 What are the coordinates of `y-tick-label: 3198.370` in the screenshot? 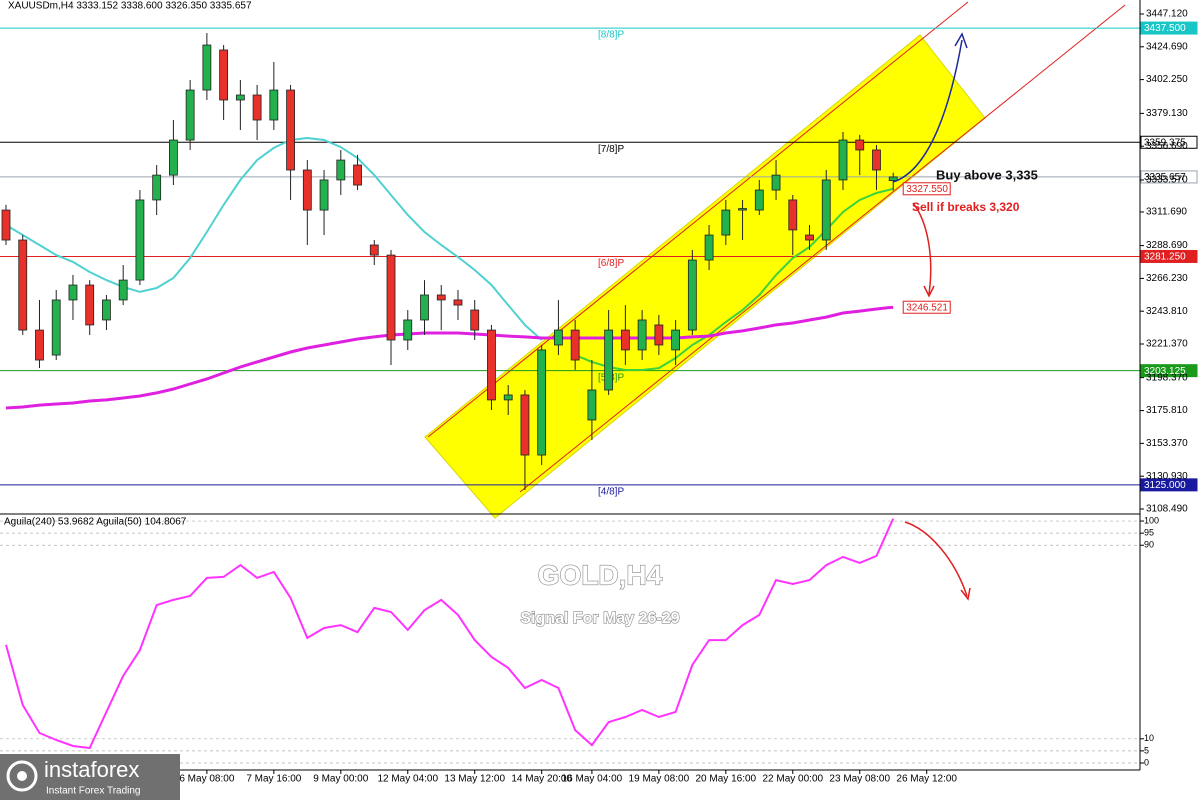 It's located at (1167, 377).